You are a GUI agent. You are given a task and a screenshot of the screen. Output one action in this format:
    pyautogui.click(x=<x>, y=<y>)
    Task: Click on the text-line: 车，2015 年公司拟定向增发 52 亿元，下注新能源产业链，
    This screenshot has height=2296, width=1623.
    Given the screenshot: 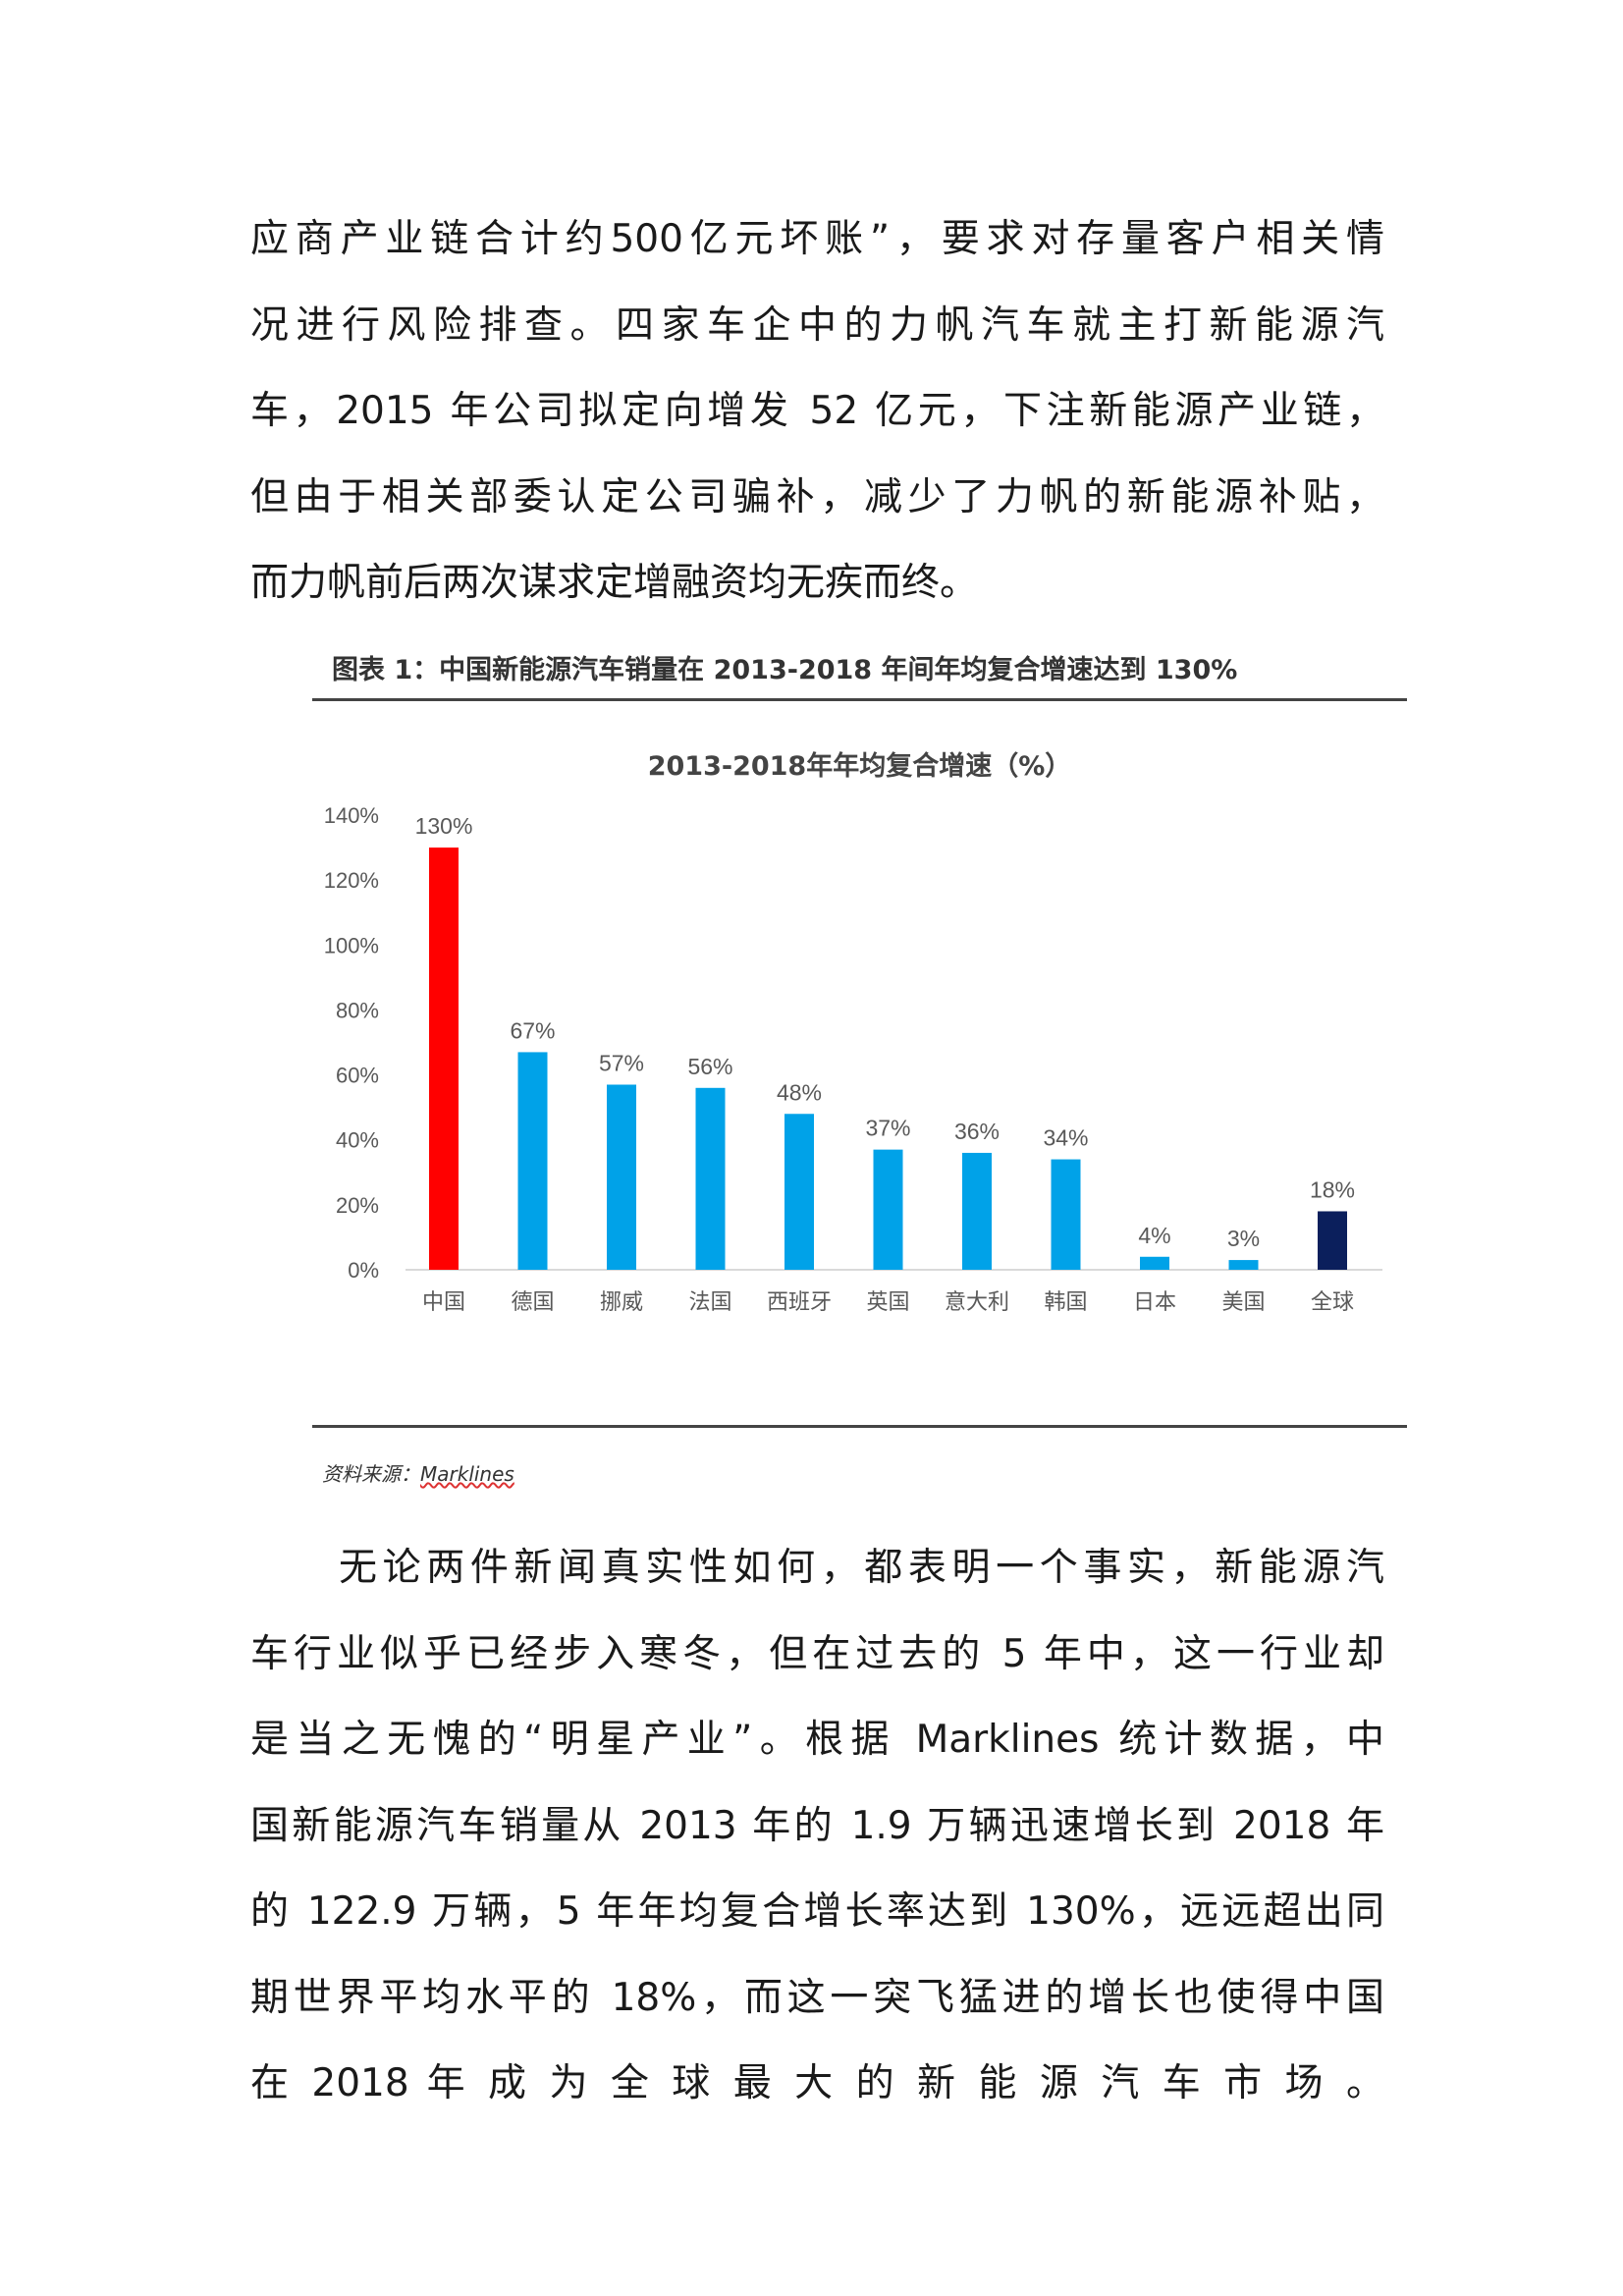 What is the action you would take?
    pyautogui.click(x=817, y=411)
    